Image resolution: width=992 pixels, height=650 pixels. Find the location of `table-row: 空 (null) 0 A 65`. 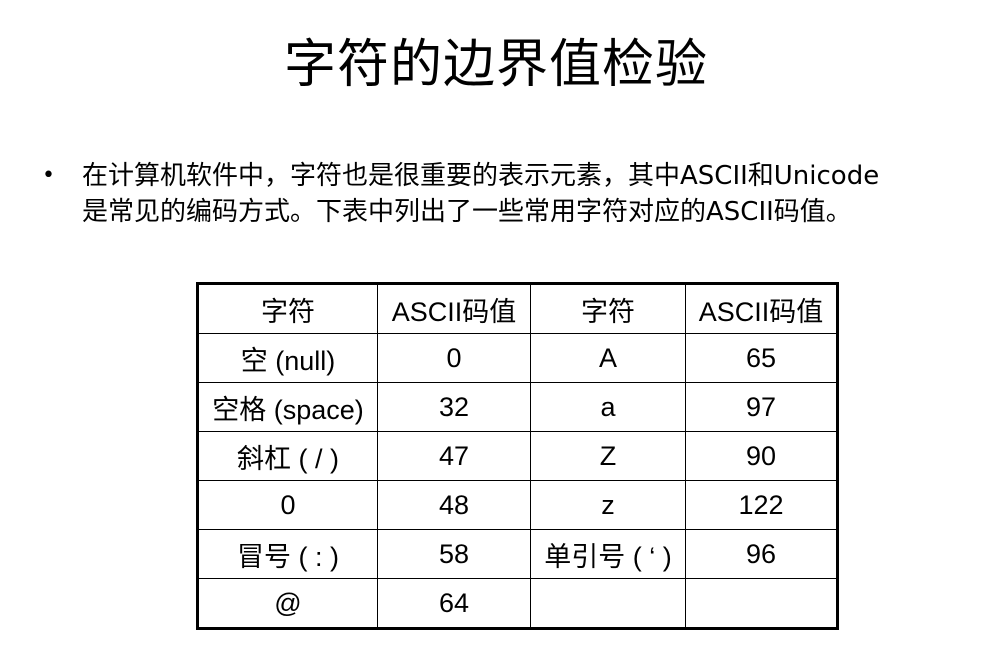

table-row: 空 (null) 0 A 65 is located at coordinates (517, 358).